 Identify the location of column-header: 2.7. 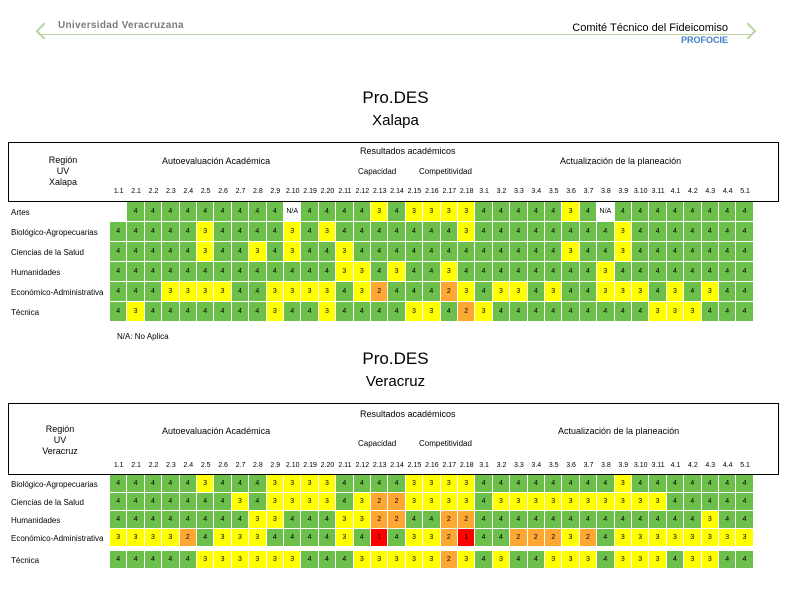
(240, 465).